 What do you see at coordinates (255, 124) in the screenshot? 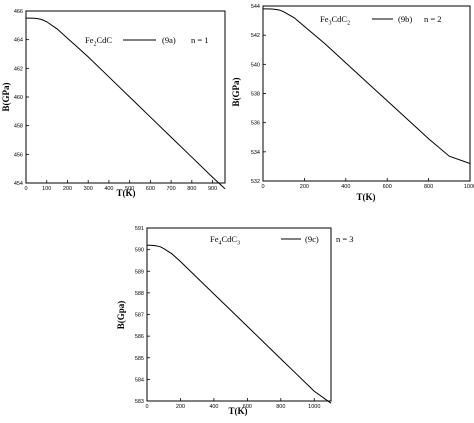
I see `y-tick-label: 536` at bounding box center [255, 124].